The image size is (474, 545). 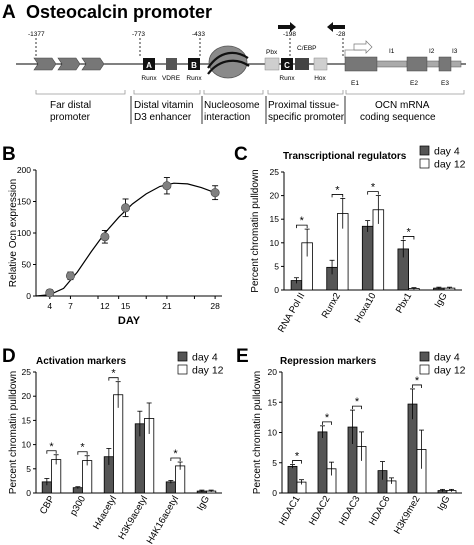 What do you see at coordinates (455, 51) in the screenshot?
I see `intron-label: I3` at bounding box center [455, 51].